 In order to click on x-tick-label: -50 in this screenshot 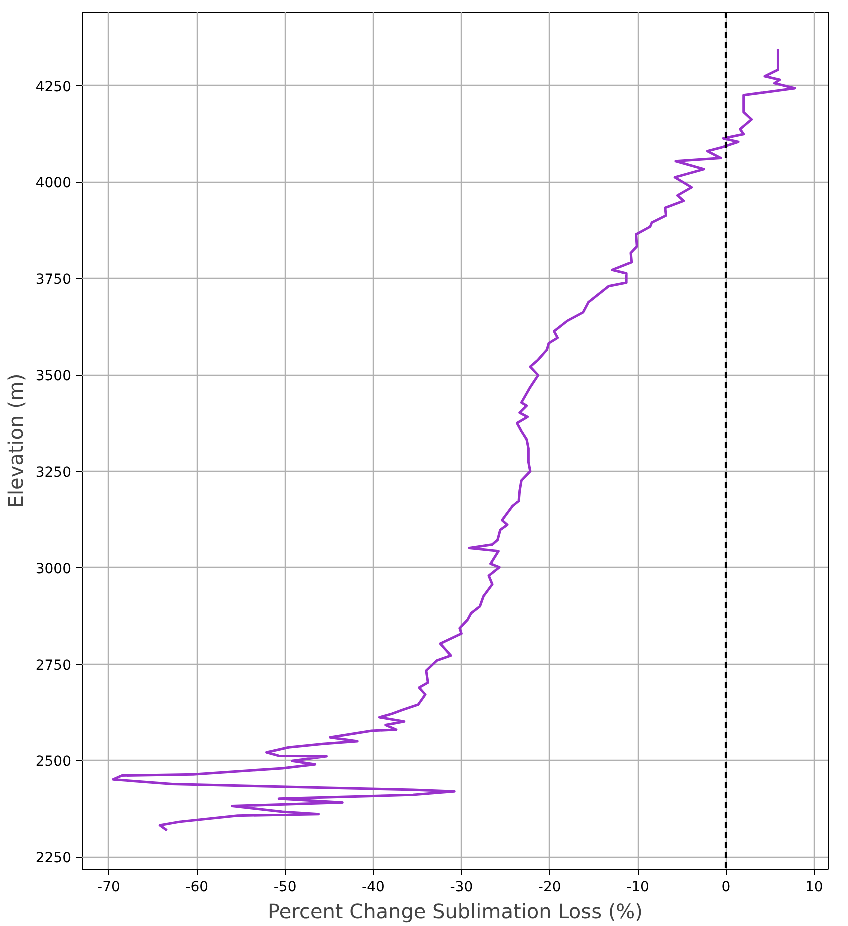, I will do `click(285, 888)`.